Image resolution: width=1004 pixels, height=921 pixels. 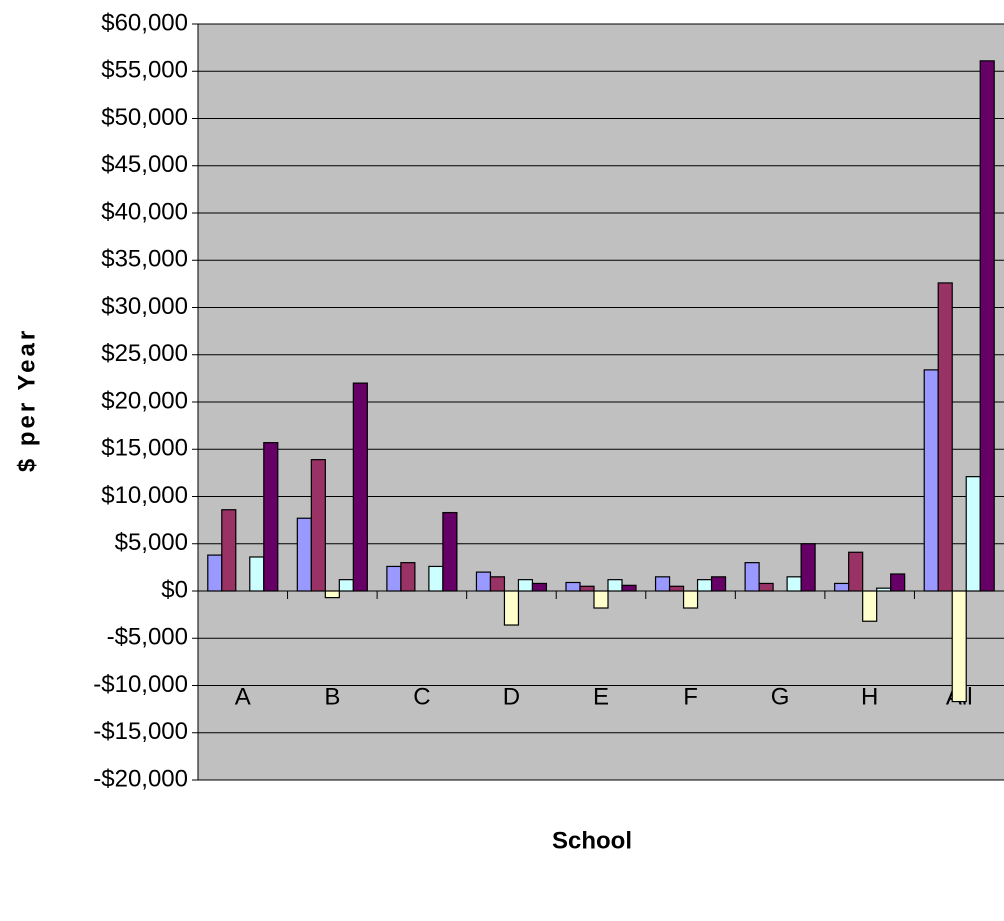 I want to click on y-tick-label: $10,000, so click(x=144, y=495).